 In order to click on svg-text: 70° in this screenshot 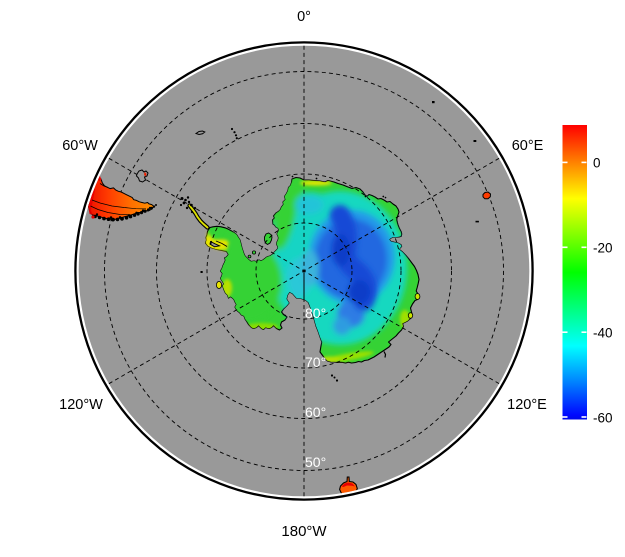, I will do `click(315, 362)`.